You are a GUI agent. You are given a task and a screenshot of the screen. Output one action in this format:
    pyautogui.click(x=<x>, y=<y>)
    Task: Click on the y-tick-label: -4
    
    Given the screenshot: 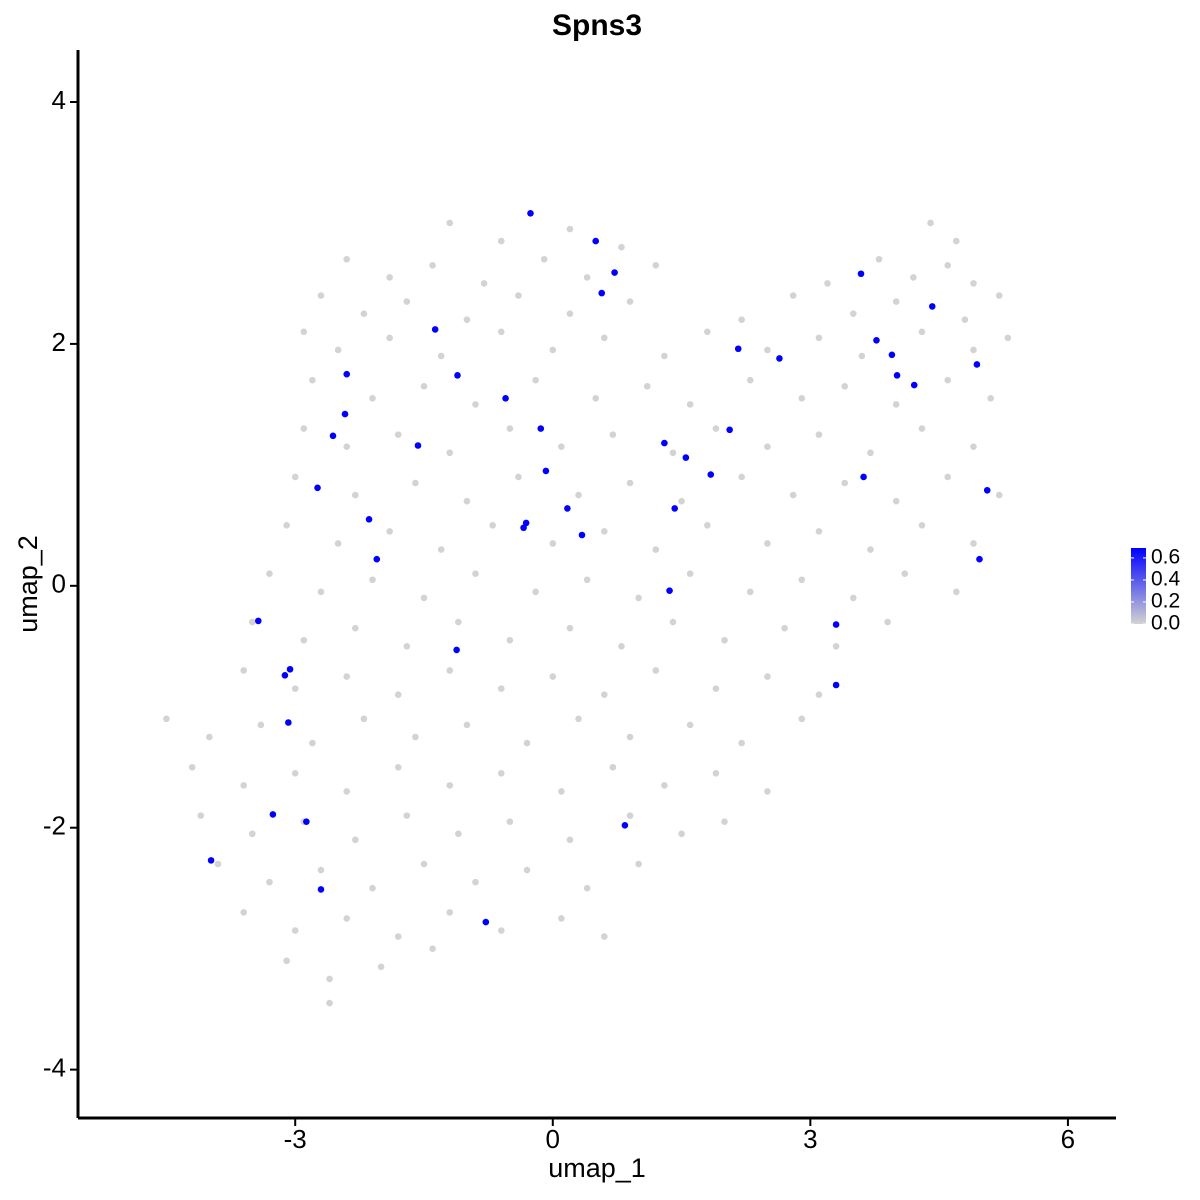 What is the action you would take?
    pyautogui.click(x=54, y=1067)
    